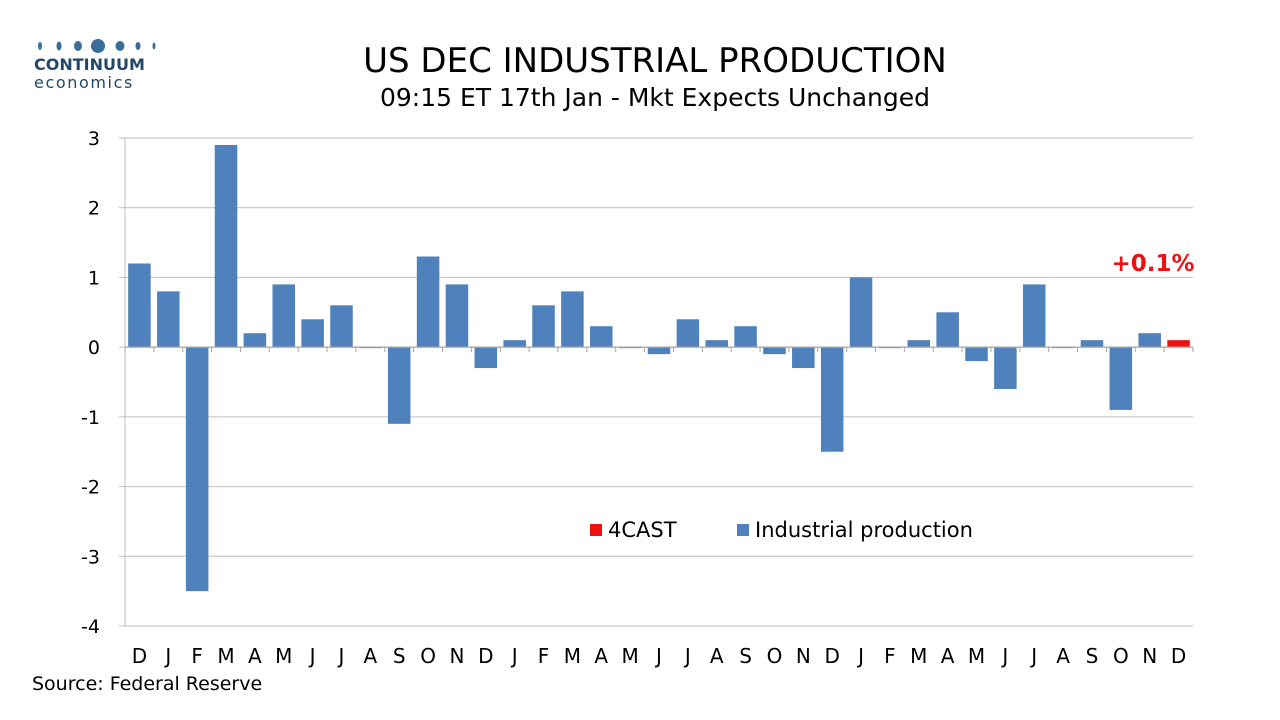  Describe the element at coordinates (94, 139) in the screenshot. I see `y-tick-label: 3` at that location.